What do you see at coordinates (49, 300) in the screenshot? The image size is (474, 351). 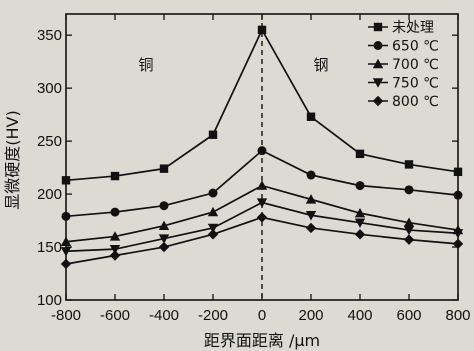 I see `y-tick-label: 100` at bounding box center [49, 300].